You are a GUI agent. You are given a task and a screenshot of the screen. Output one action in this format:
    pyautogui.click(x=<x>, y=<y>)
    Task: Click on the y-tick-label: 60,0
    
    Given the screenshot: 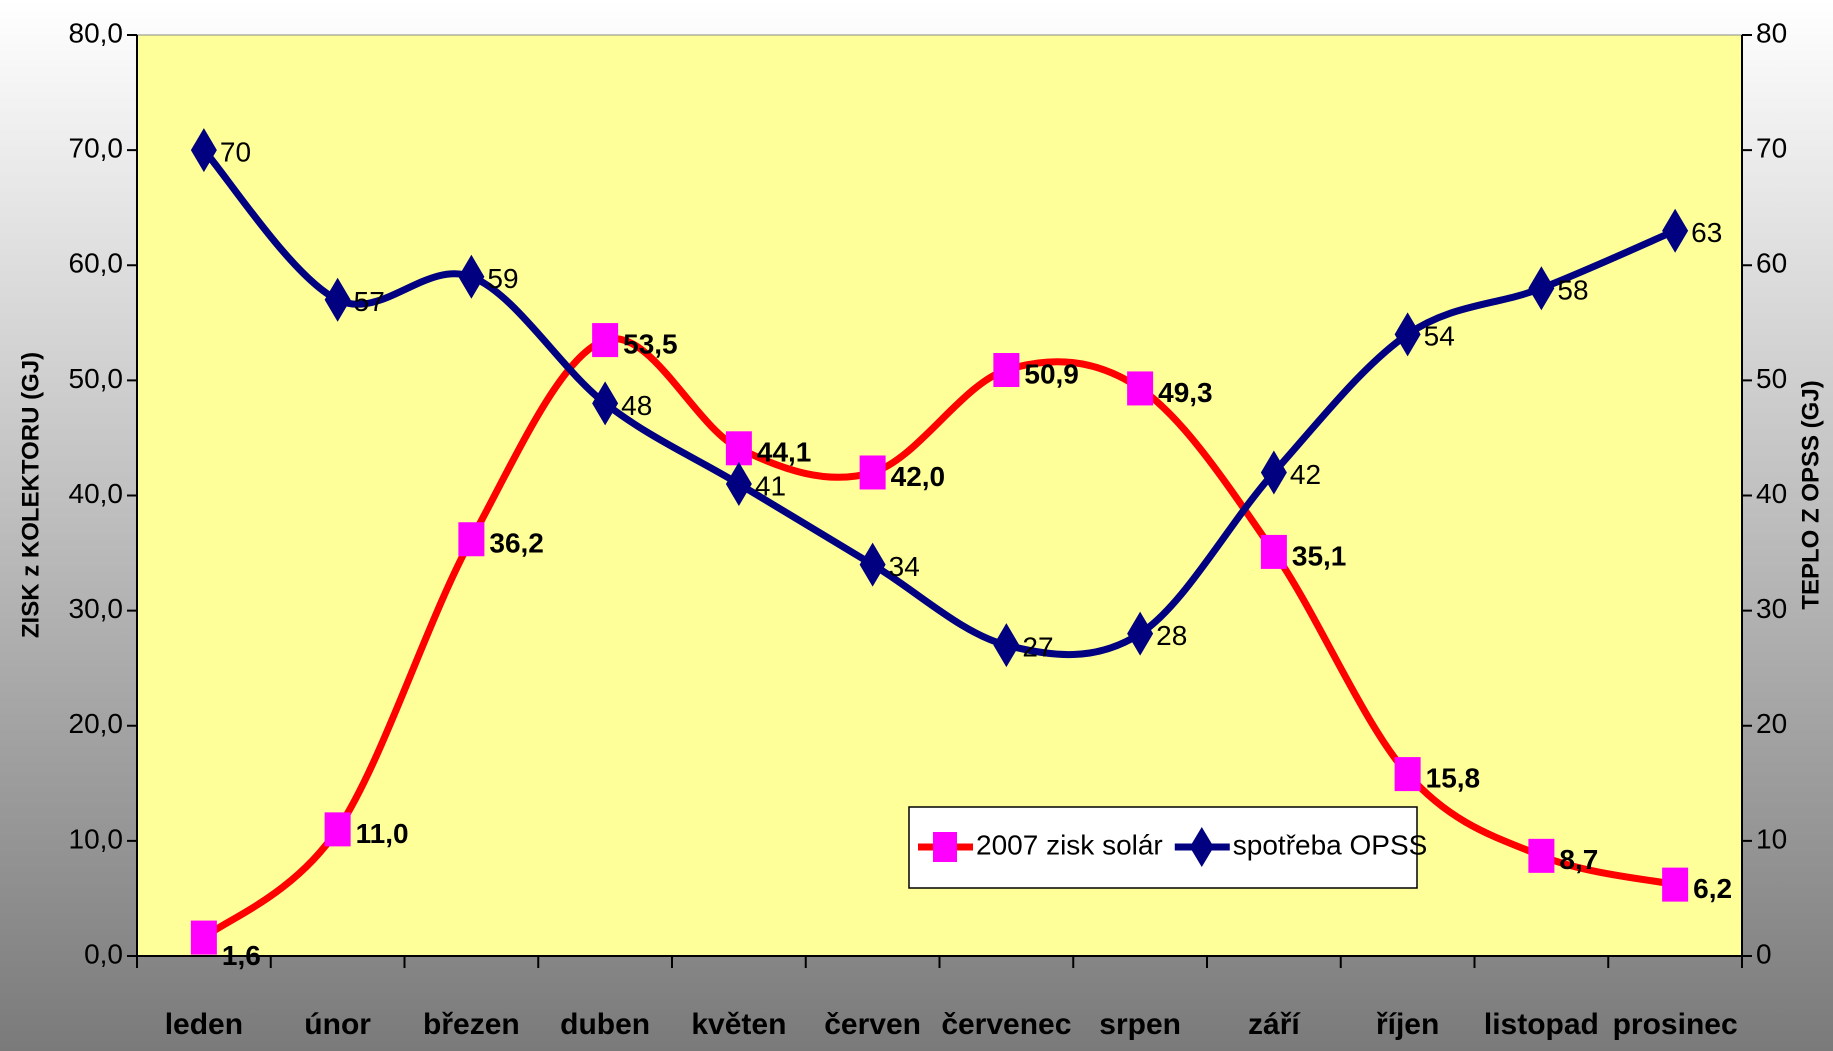 What is the action you would take?
    pyautogui.click(x=96, y=263)
    